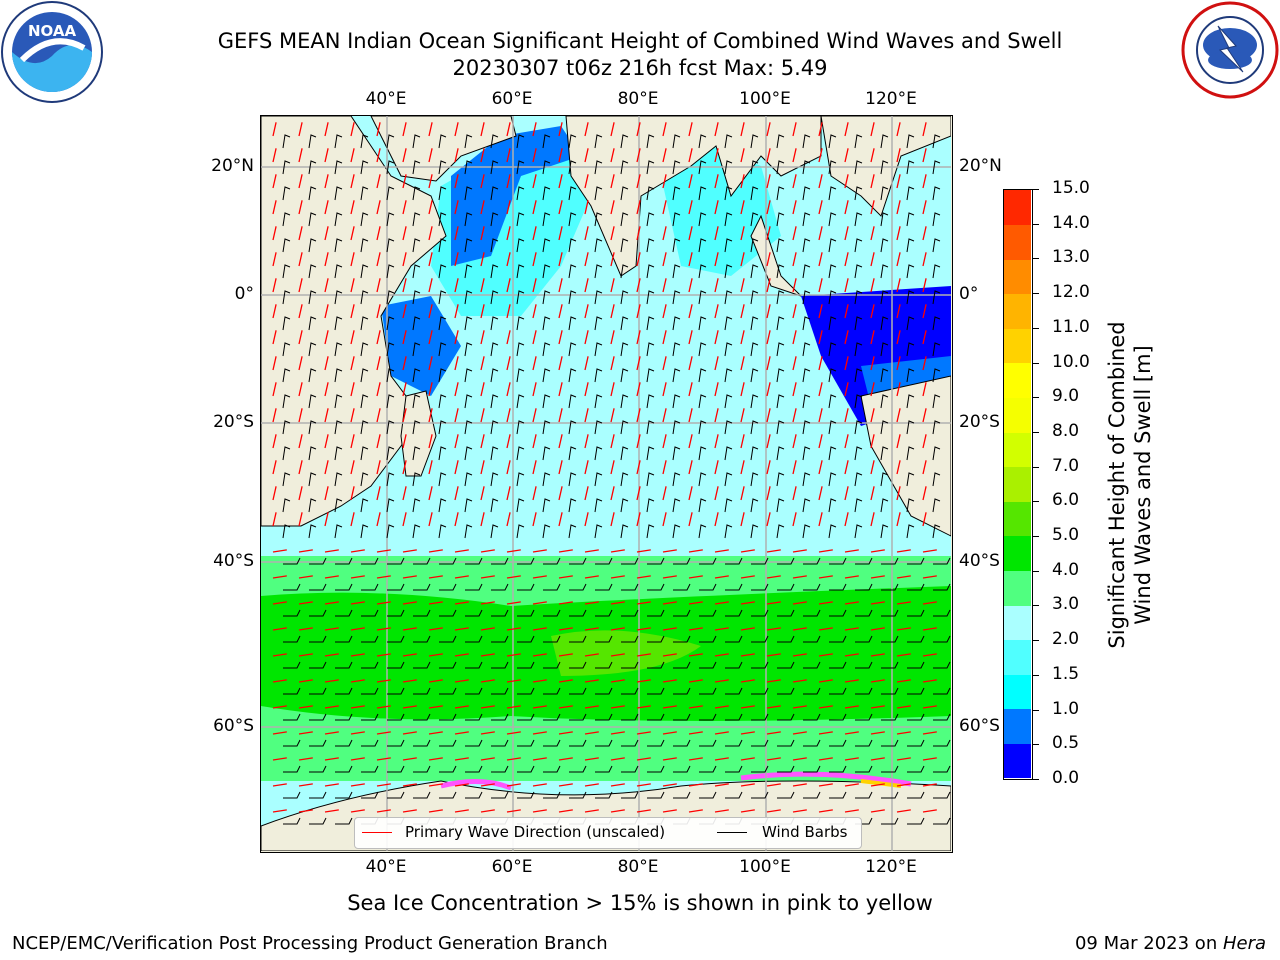 Image resolution: width=1280 pixels, height=960 pixels. What do you see at coordinates (1071, 222) in the screenshot?
I see `colorbar-tick-label: 14.0` at bounding box center [1071, 222].